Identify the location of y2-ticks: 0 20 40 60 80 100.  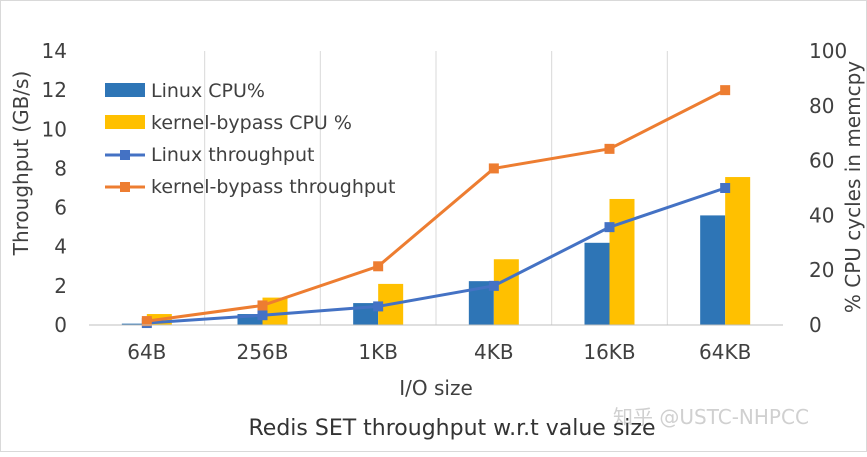
(828, 188).